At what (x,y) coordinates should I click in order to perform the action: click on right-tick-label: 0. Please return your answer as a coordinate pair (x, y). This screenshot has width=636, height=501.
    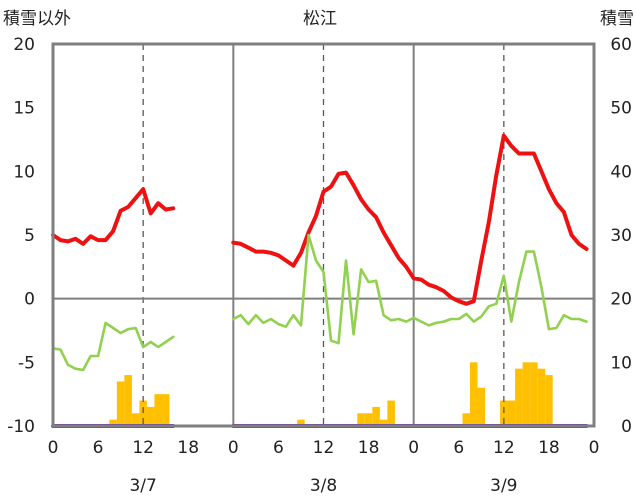
    Looking at the image, I should click on (626, 427).